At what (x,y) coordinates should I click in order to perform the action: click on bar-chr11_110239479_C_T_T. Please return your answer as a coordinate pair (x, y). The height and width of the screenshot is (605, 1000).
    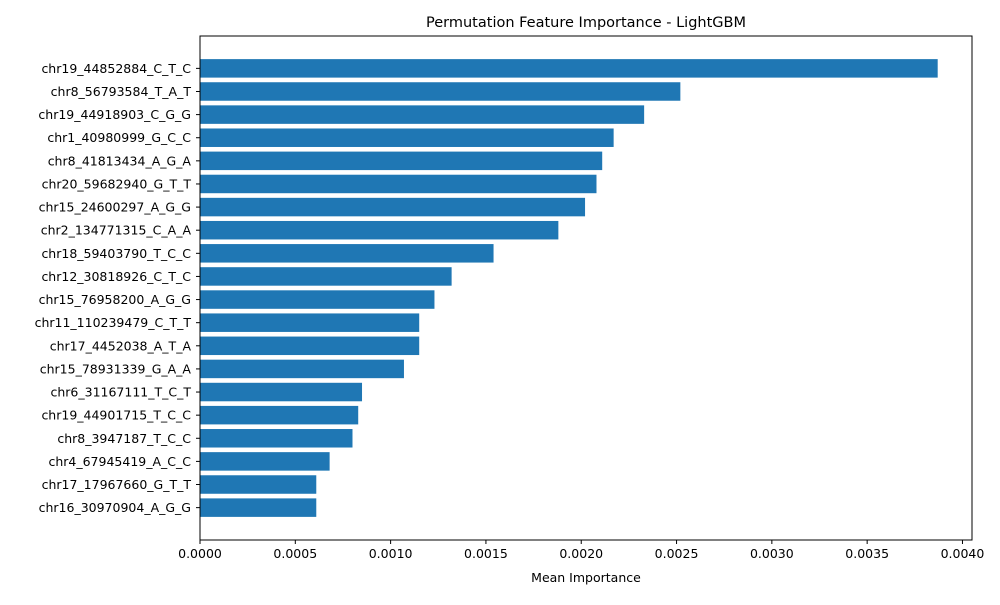
    Looking at the image, I should click on (310, 322).